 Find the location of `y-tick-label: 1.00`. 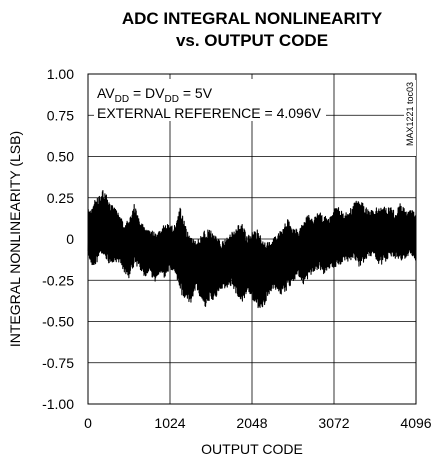

y-tick-label: 1.00 is located at coordinates (60, 74).